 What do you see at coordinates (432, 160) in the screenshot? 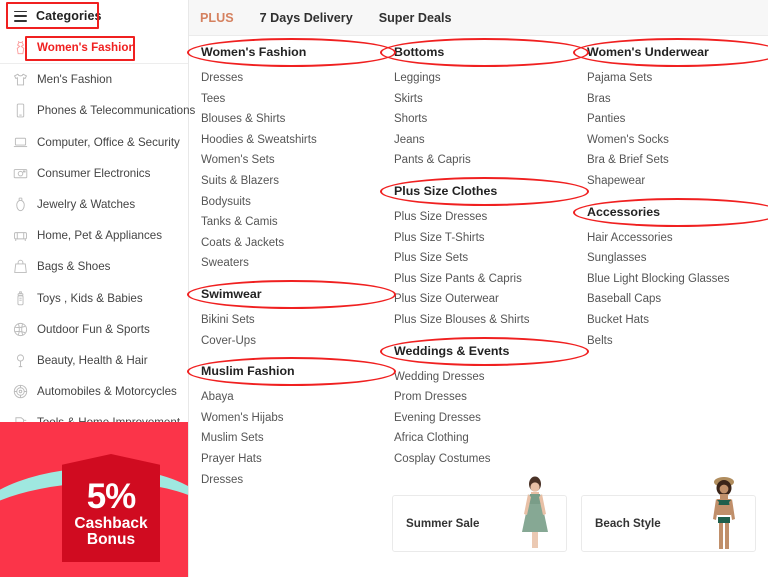
I see `subcategory-link: Pants & Capris` at bounding box center [432, 160].